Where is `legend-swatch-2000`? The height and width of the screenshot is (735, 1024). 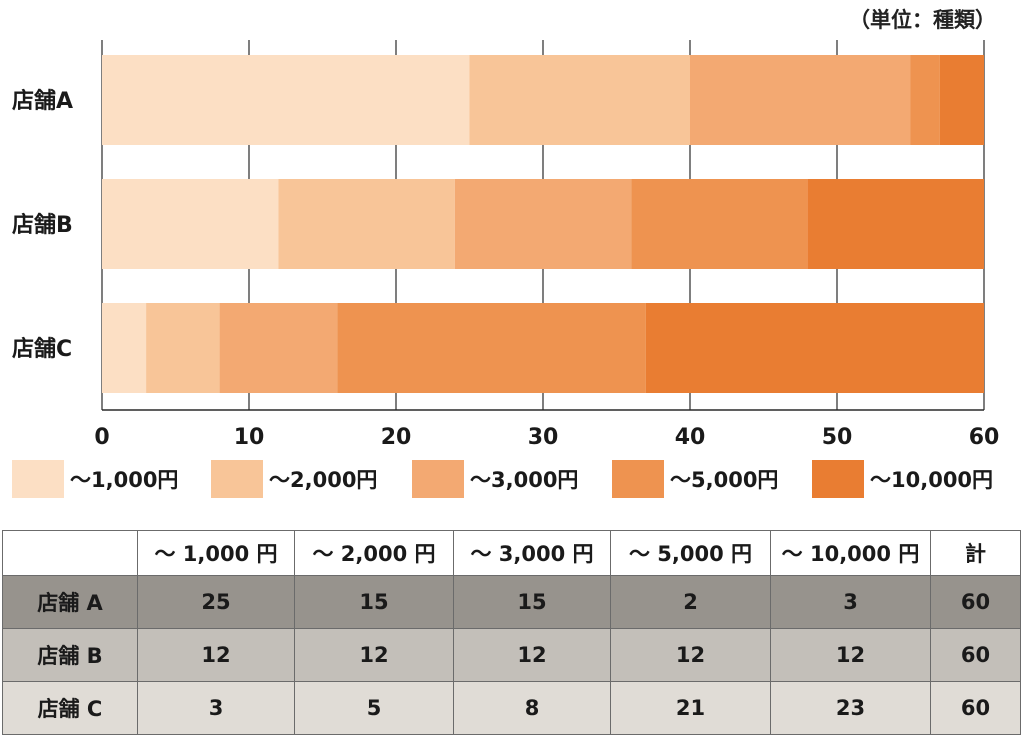
legend-swatch-2000 is located at coordinates (237, 479).